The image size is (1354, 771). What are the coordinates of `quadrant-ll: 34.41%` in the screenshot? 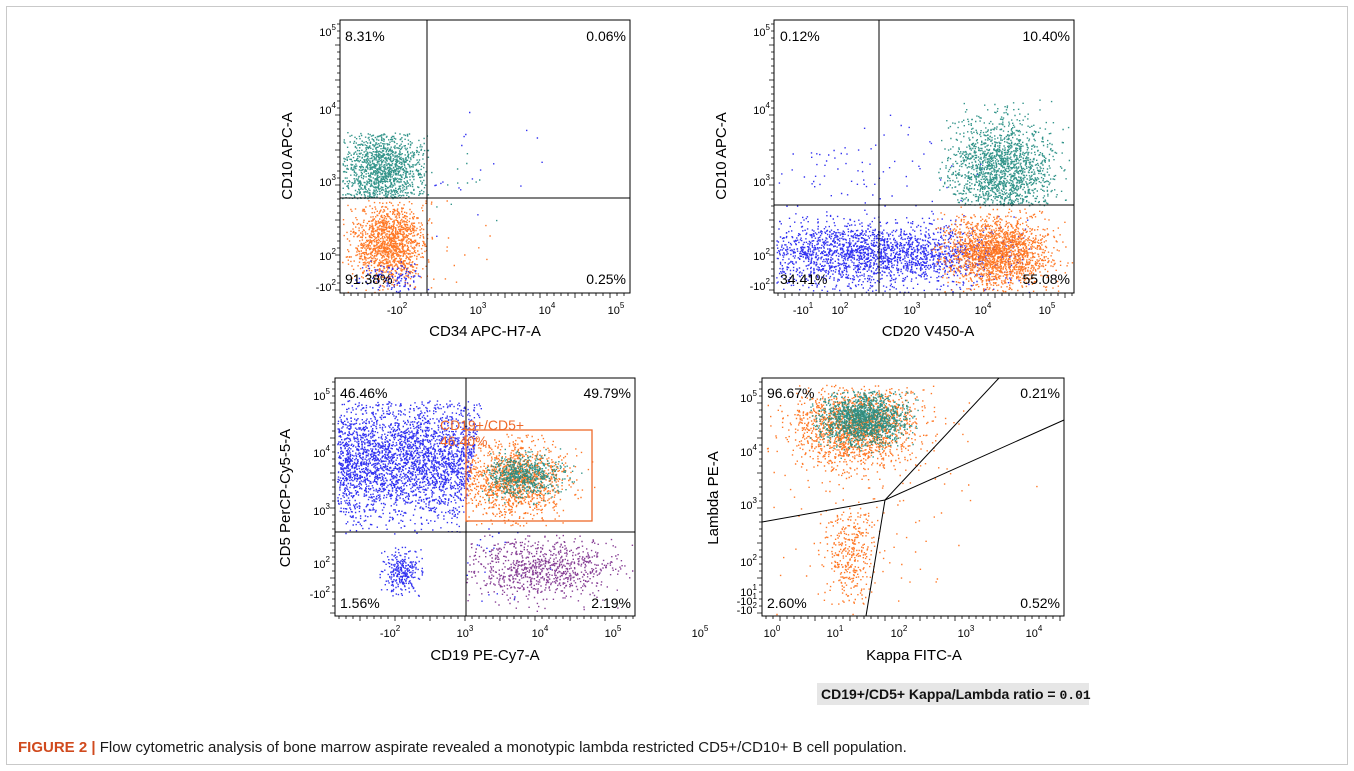 It's located at (803, 279).